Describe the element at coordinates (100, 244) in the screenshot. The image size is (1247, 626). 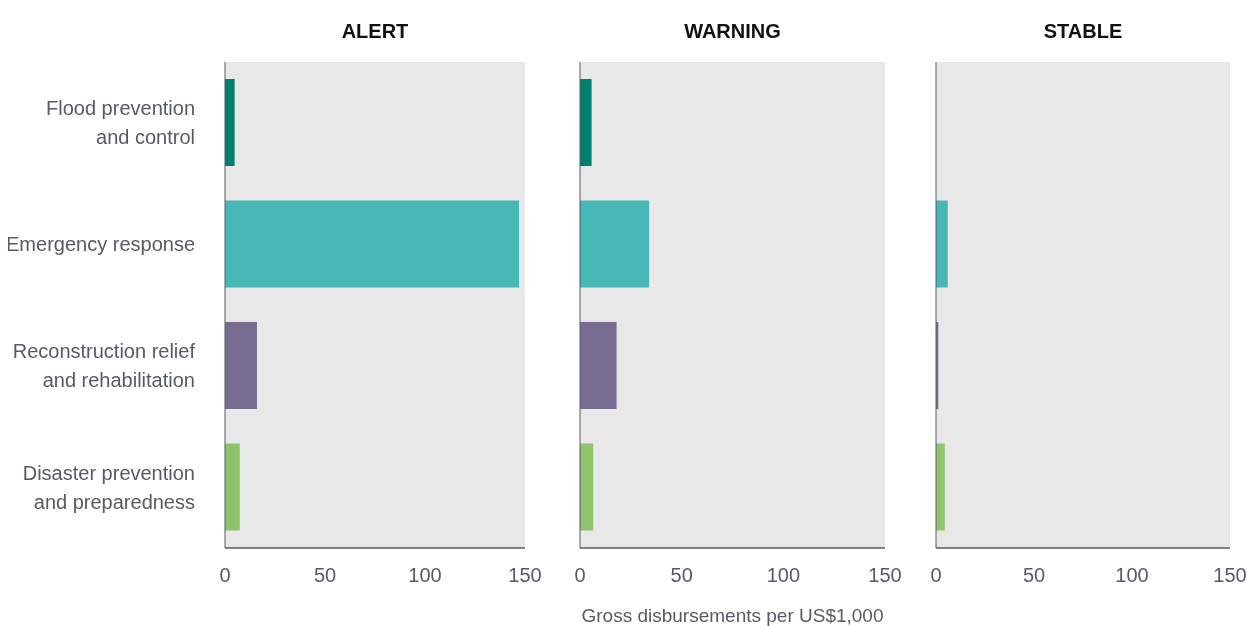
I see `y-tick-label: Emergency response` at that location.